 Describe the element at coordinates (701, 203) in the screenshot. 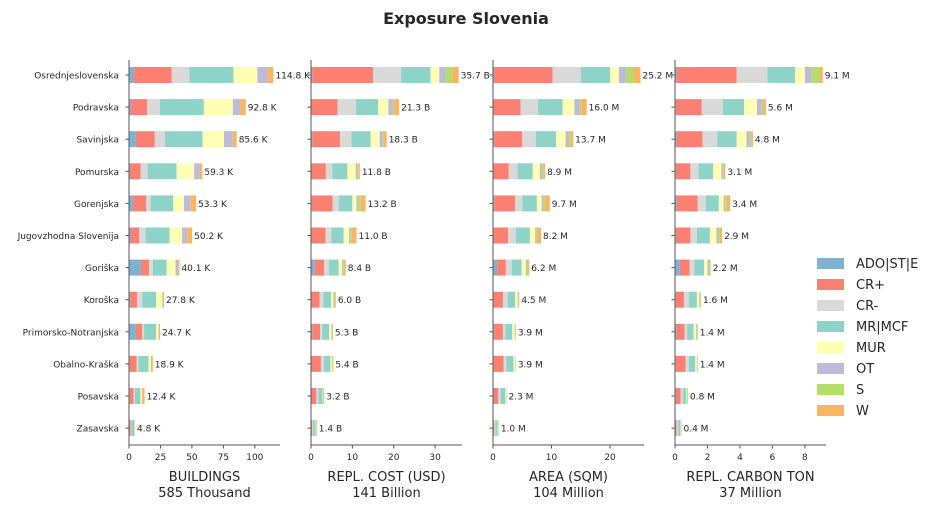

I see `panel-repl-carbon-ton-bar-gorenjska-cr` at that location.